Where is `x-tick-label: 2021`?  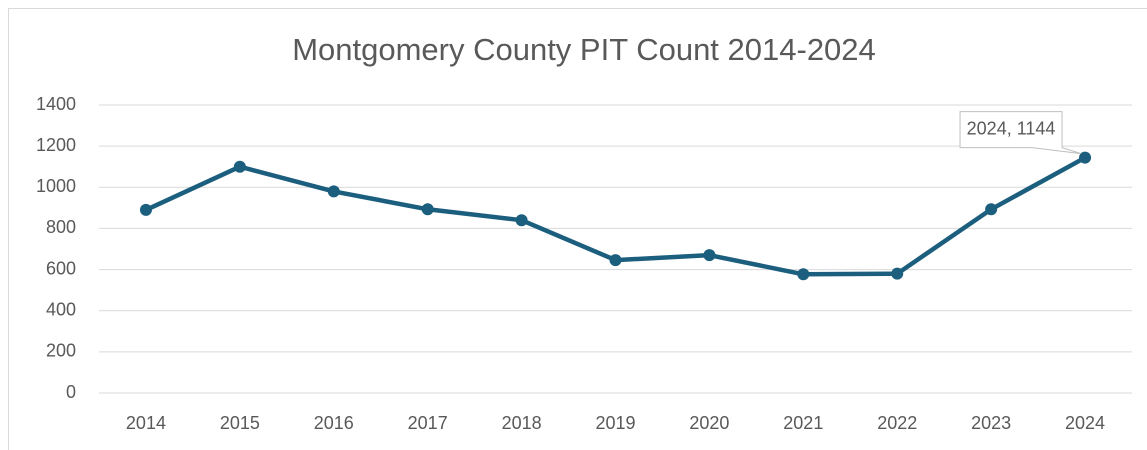
x-tick-label: 2021 is located at coordinates (803, 423).